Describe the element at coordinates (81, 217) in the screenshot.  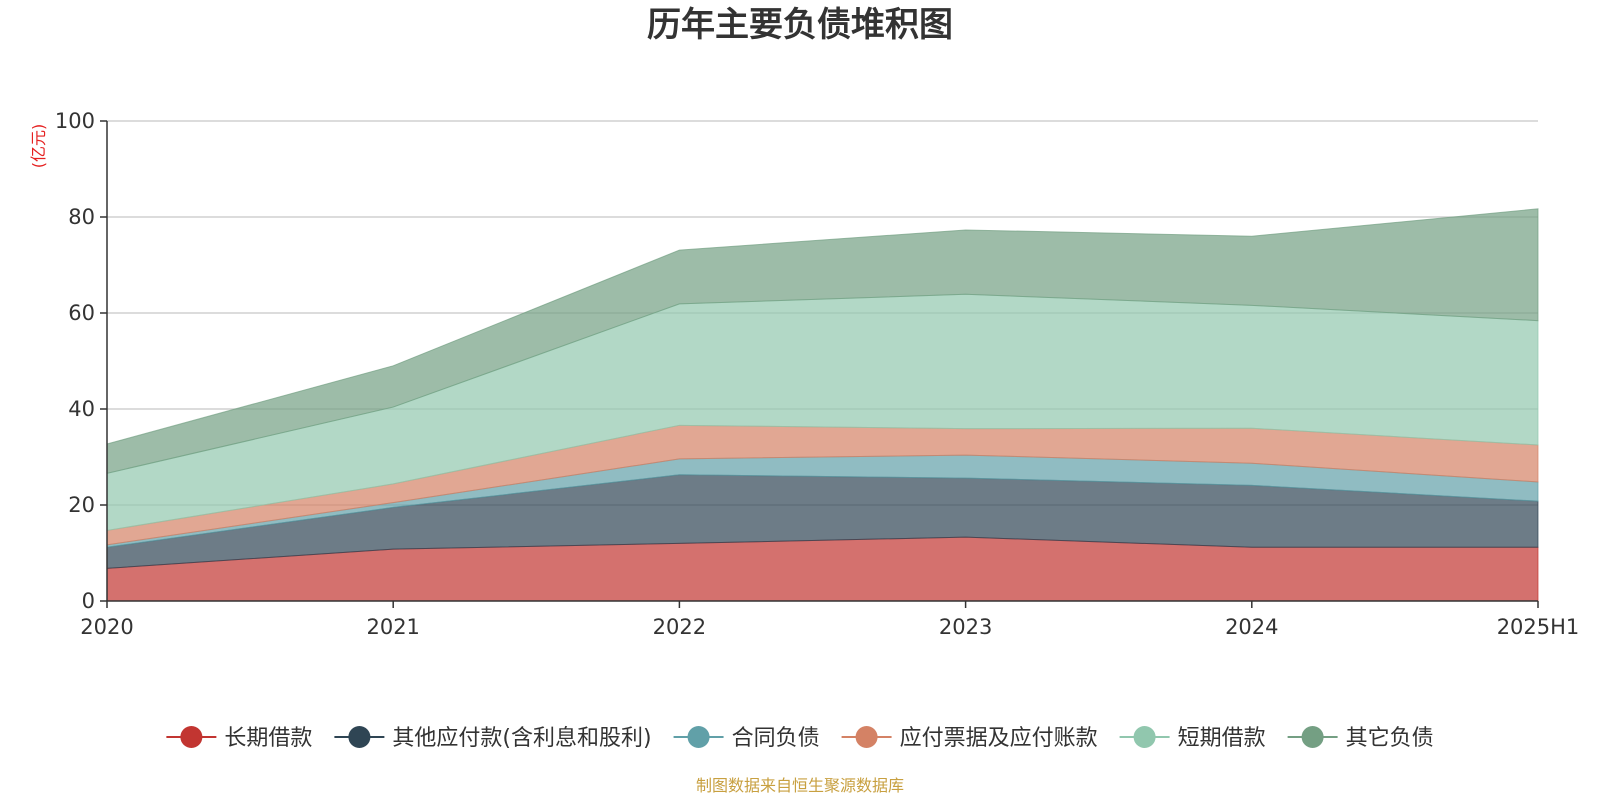
I see `y-tick-label: 80` at that location.